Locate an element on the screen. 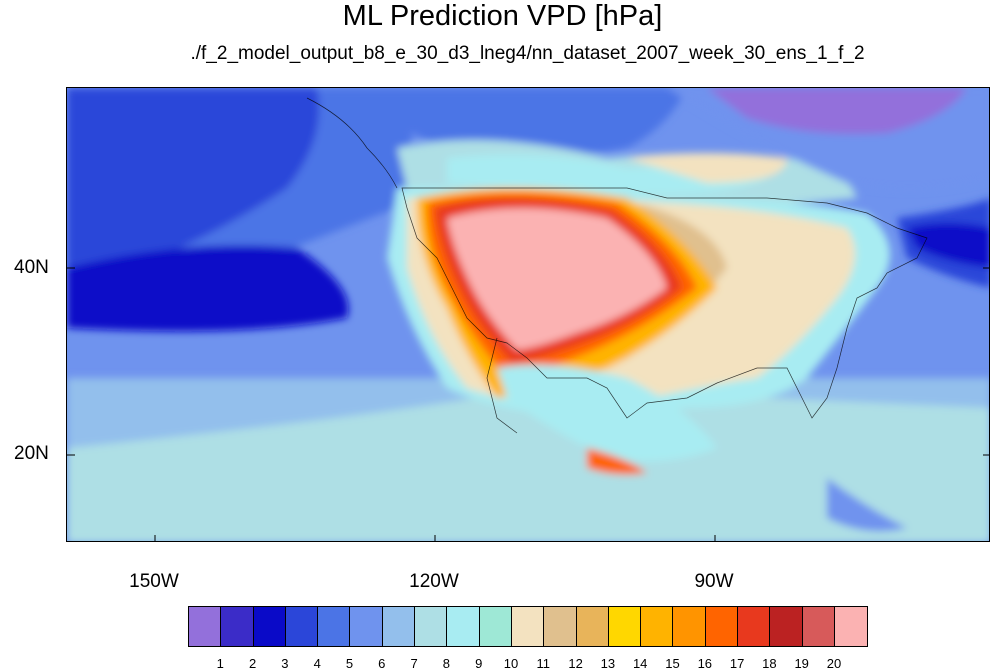 The width and height of the screenshot is (1005, 672). colorbar-label: 5 is located at coordinates (349, 663).